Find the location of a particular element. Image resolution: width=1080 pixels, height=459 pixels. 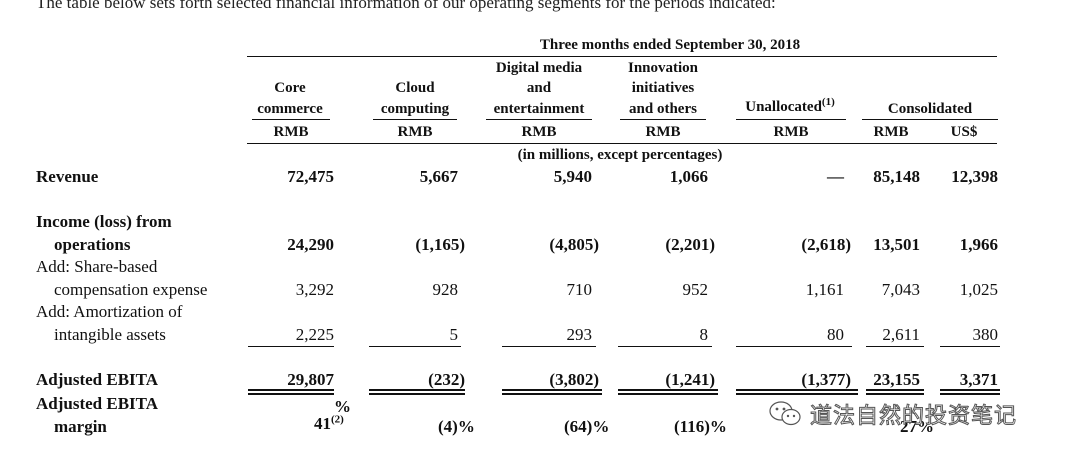

row-label-income-1: Income (loss) from is located at coordinates (104, 221).